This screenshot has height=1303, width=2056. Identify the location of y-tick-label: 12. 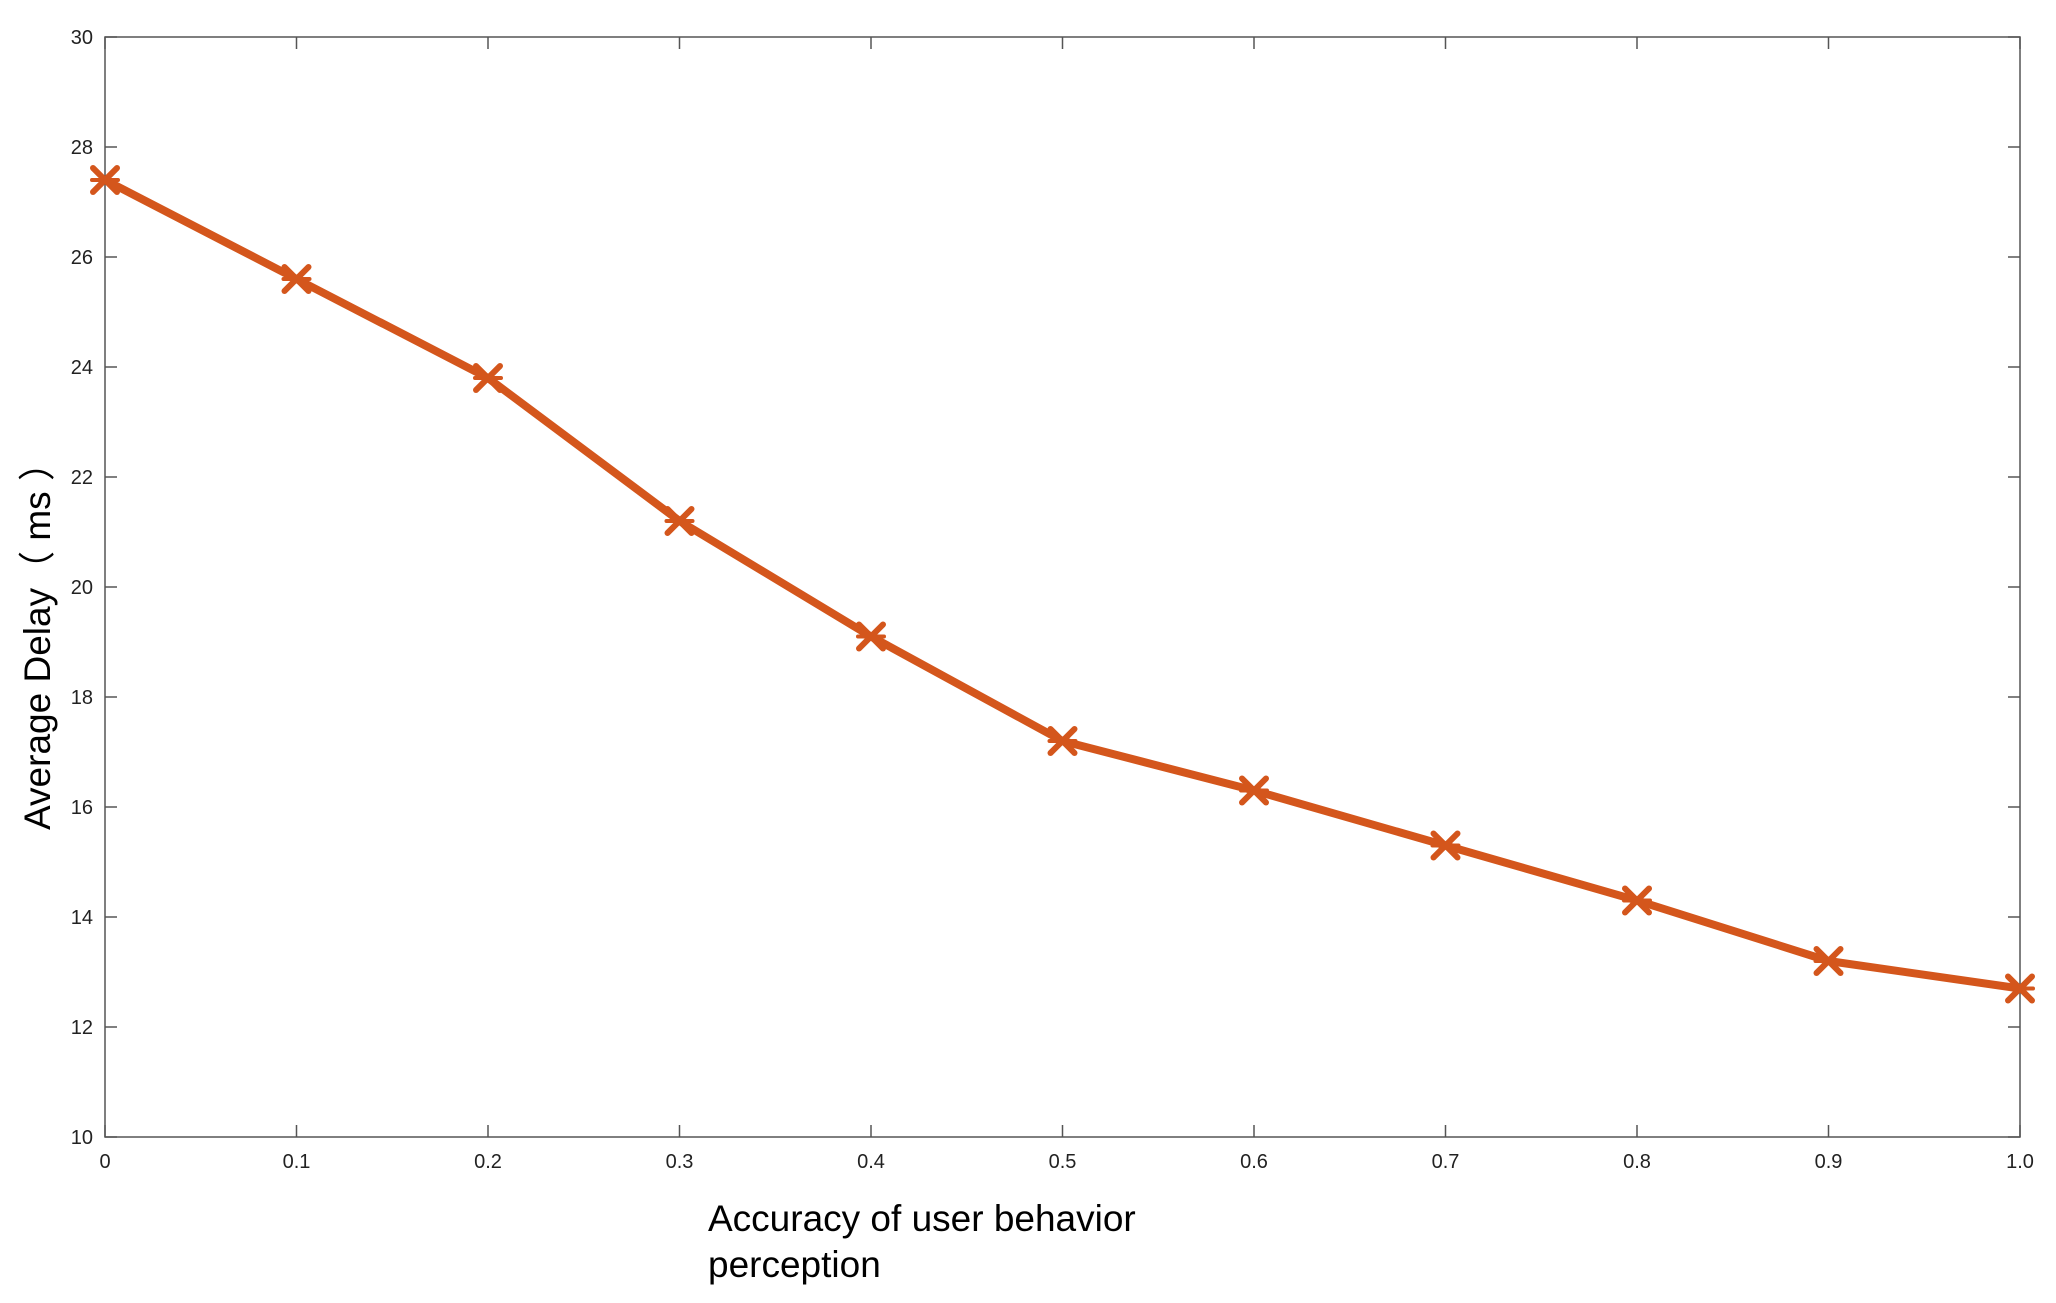
(82, 1028).